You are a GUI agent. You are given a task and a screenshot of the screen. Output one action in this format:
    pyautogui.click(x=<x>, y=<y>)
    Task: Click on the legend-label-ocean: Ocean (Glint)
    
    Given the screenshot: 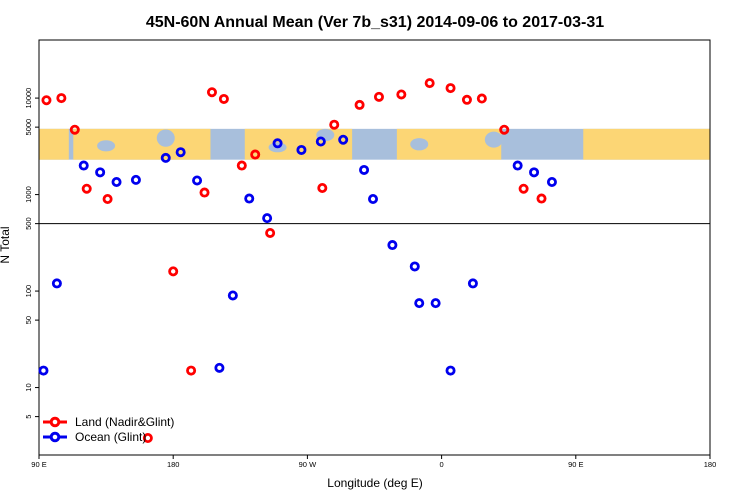 What is the action you would take?
    pyautogui.click(x=110, y=437)
    